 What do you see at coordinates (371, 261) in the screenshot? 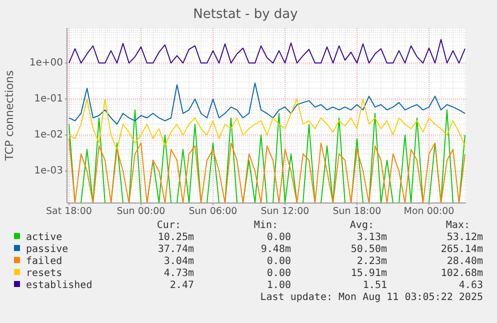
I see `text: 2.23m` at bounding box center [371, 261].